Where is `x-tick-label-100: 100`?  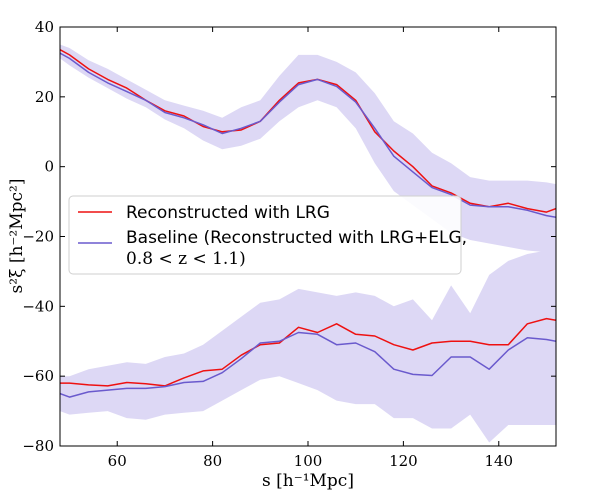 x-tick-label-100: 100 is located at coordinates (308, 461).